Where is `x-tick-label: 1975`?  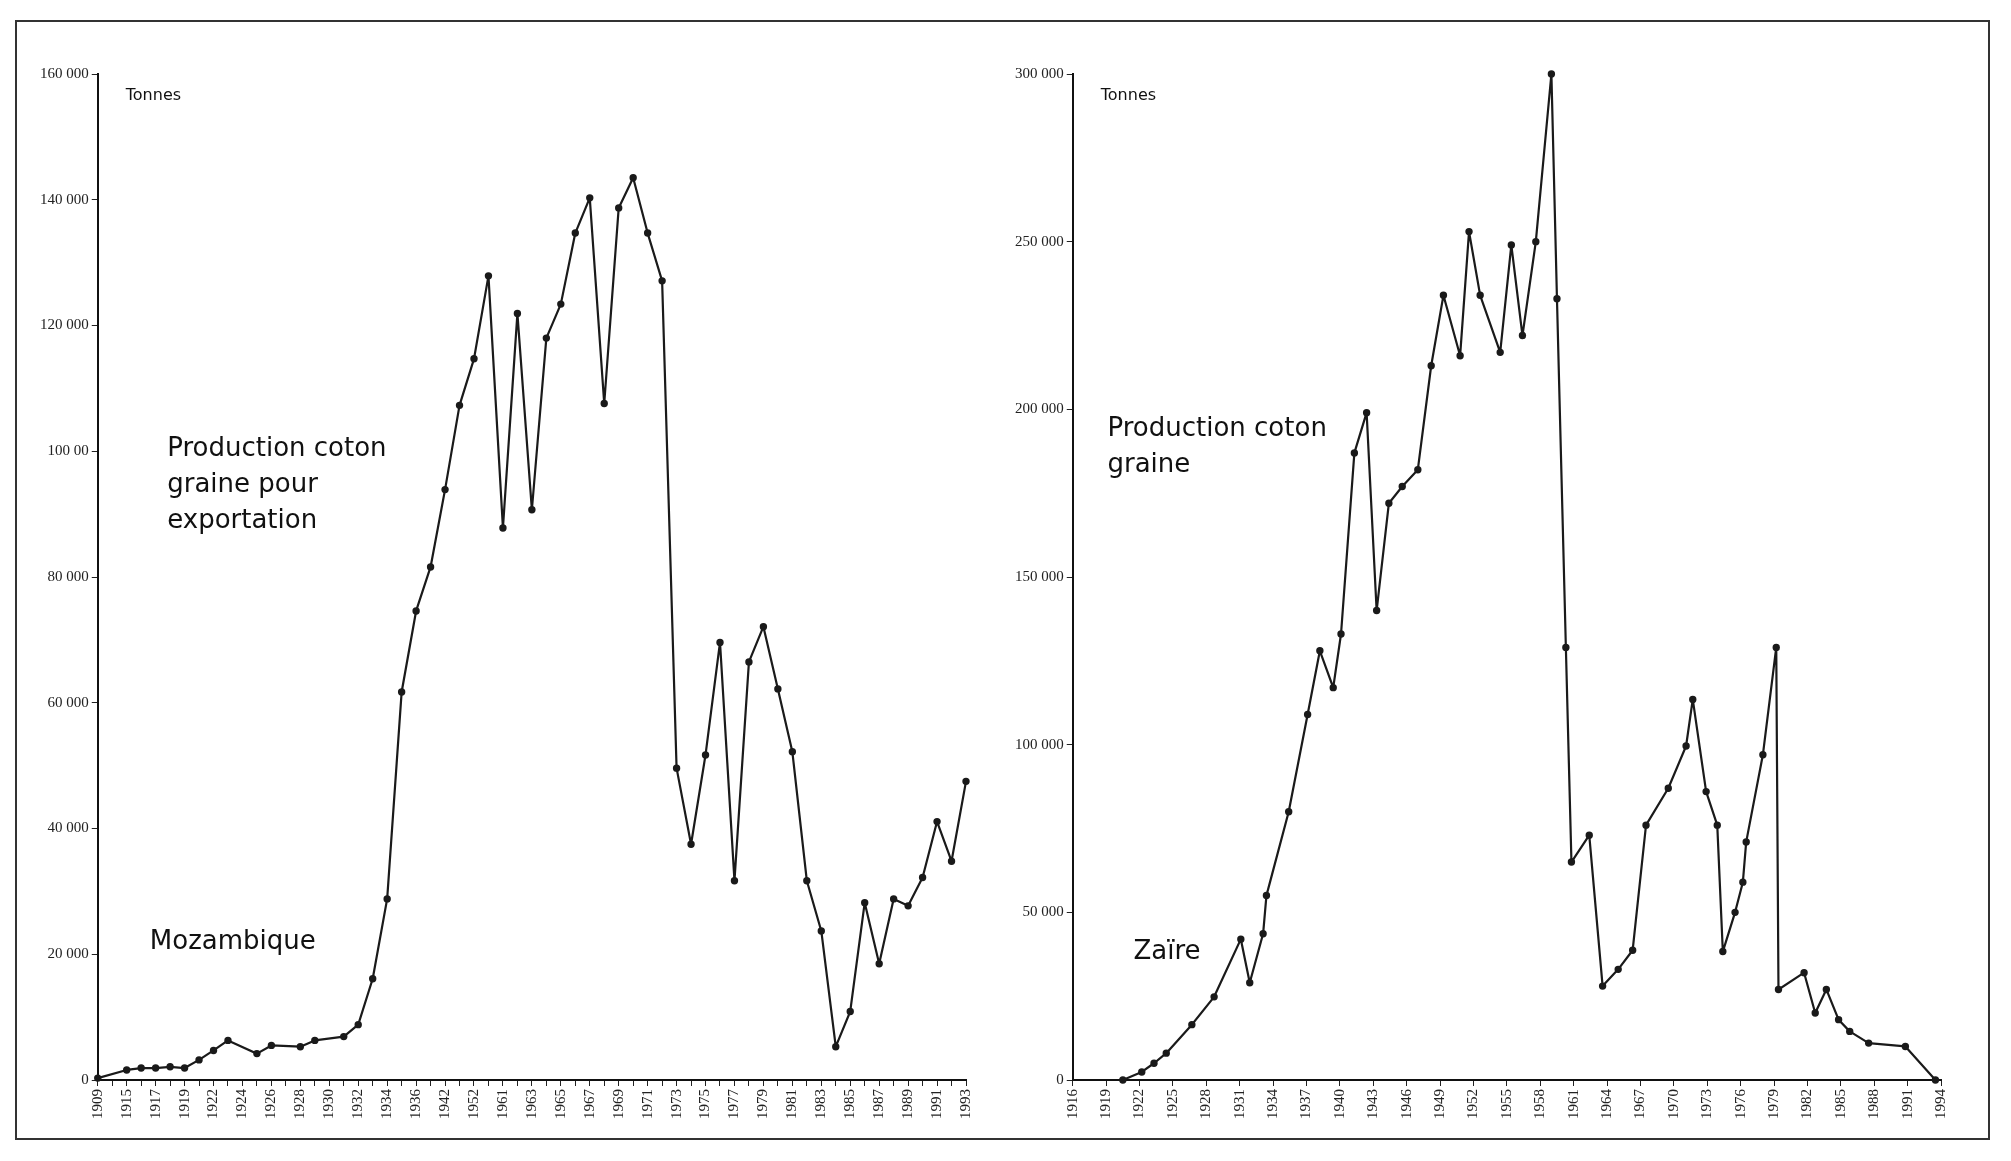
x-tick-label: 1975 is located at coordinates (704, 1104).